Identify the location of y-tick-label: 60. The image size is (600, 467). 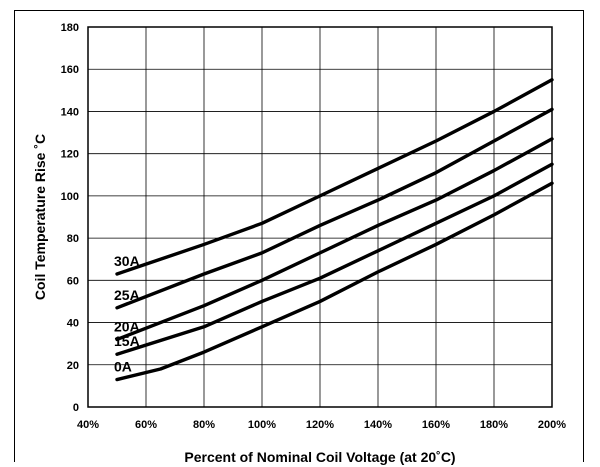
(73, 281).